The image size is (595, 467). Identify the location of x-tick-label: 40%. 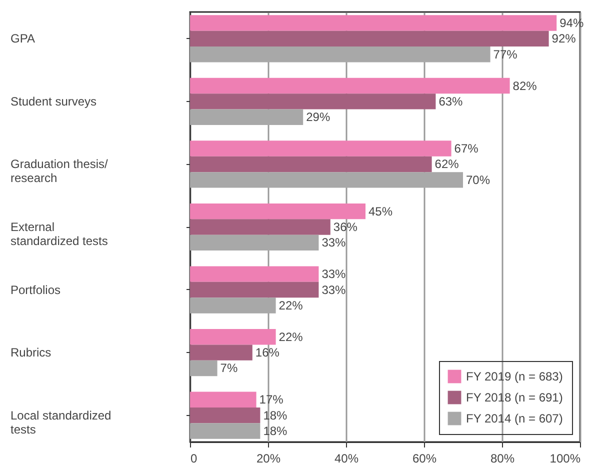
(346, 459).